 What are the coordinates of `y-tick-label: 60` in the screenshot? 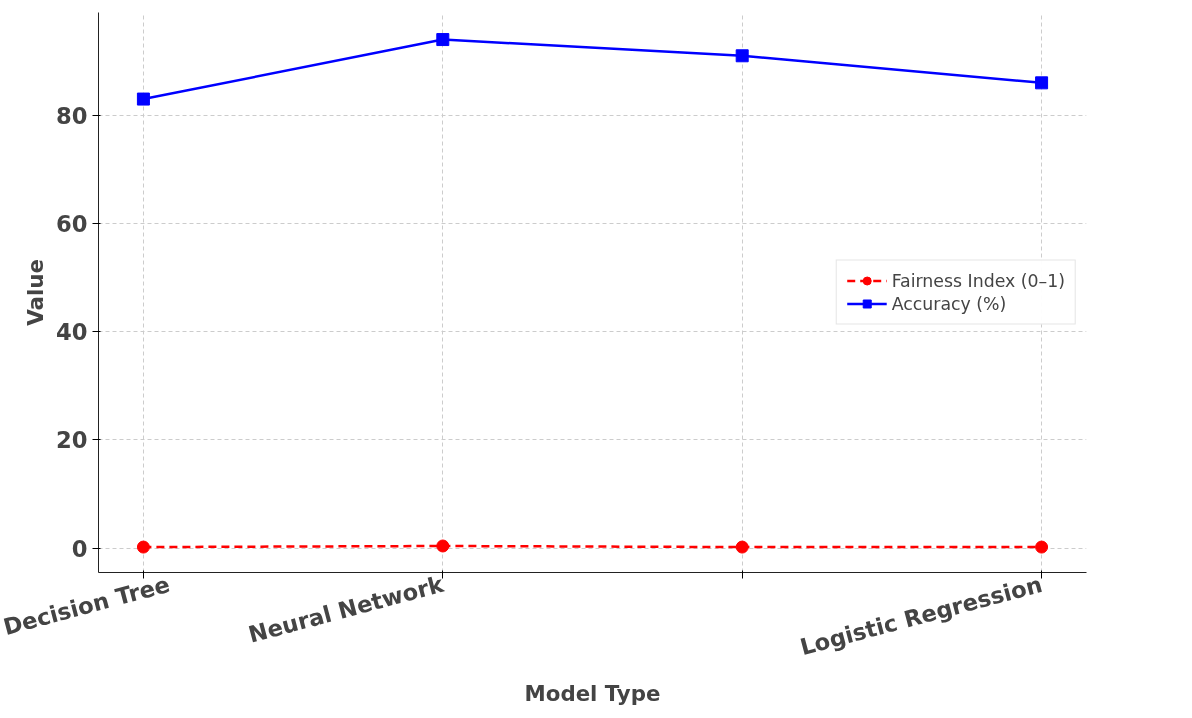 It's located at (71, 224).